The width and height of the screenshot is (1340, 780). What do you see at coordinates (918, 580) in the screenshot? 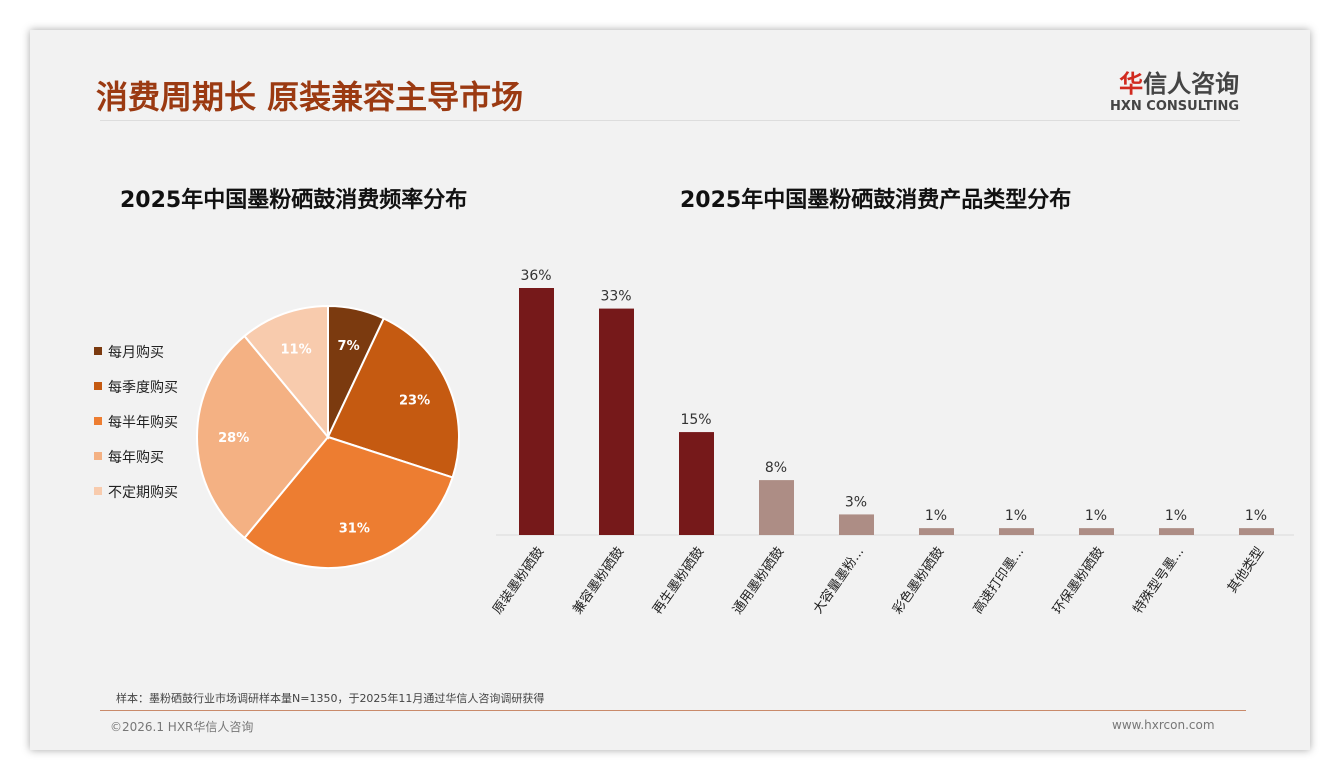
I see `x-tick-label: 彩色墨粉硒鼓` at bounding box center [918, 580].